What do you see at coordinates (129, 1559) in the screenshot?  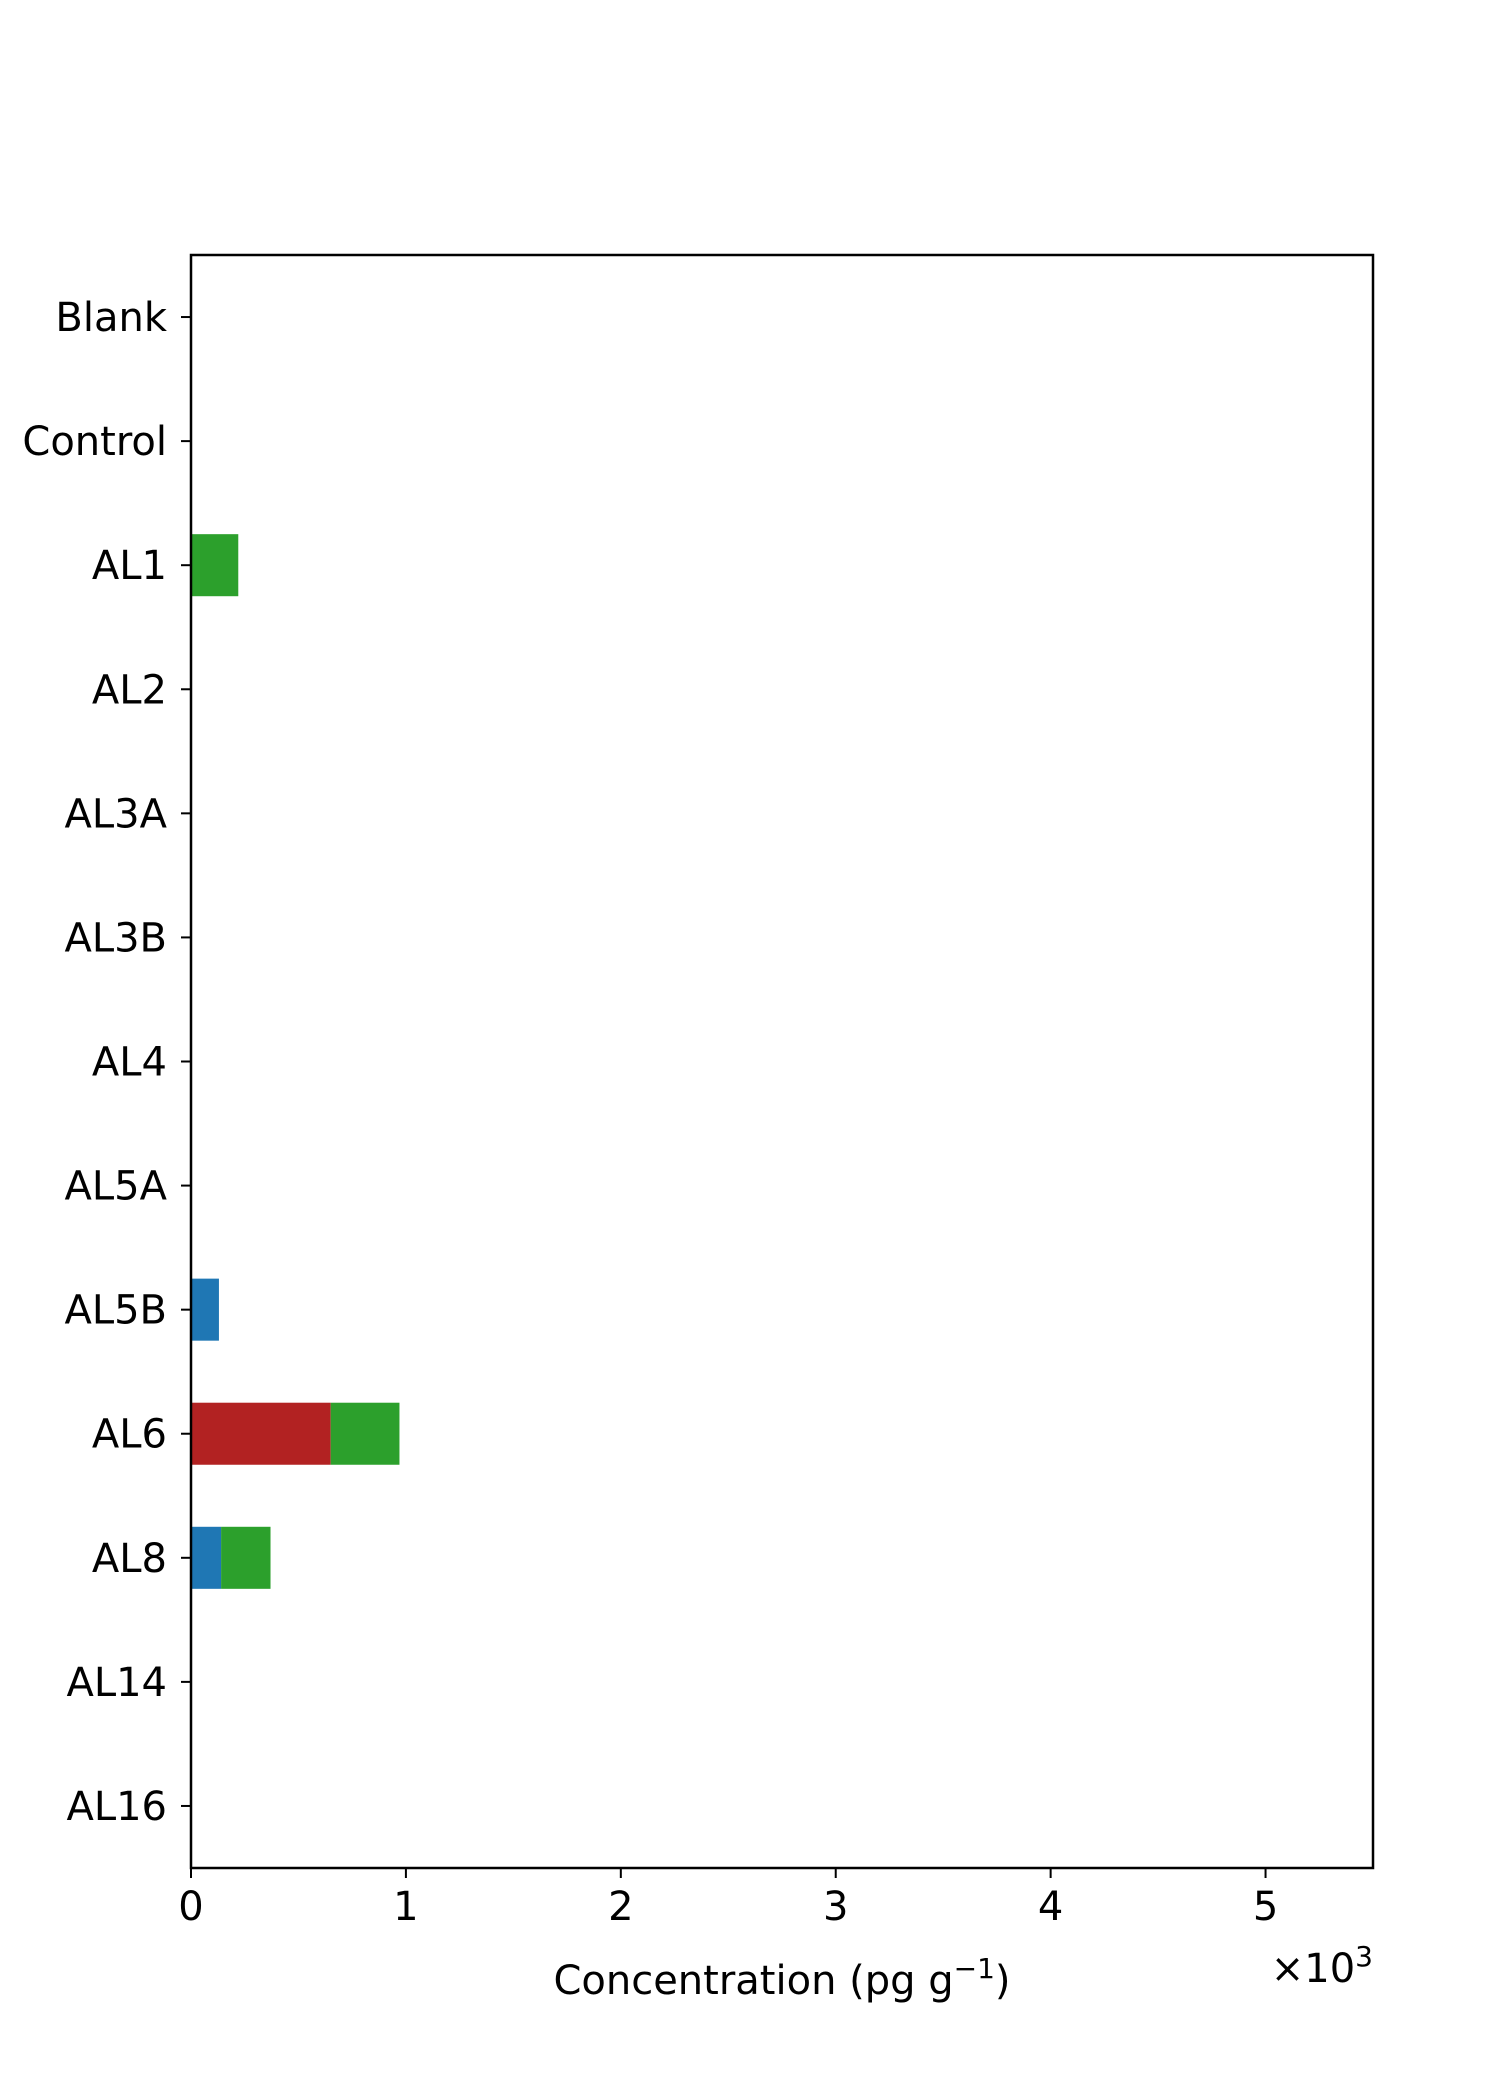 I see `y-tick-label-al8: AL8` at bounding box center [129, 1559].